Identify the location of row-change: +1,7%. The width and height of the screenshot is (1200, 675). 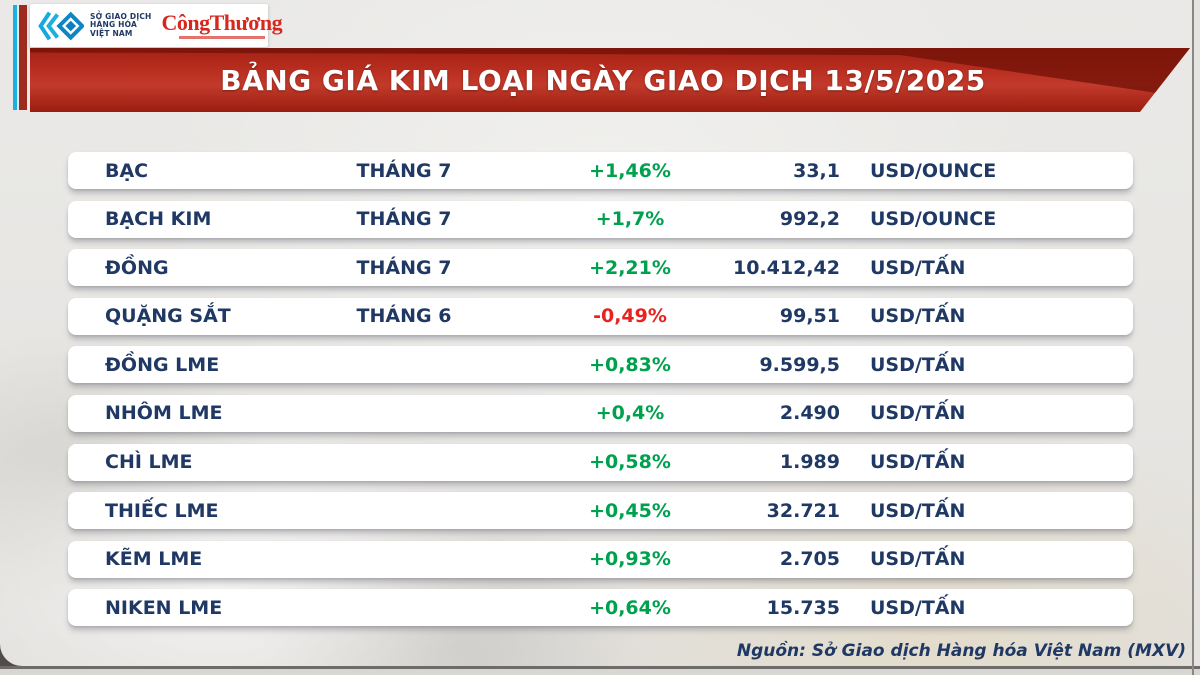
(630, 219).